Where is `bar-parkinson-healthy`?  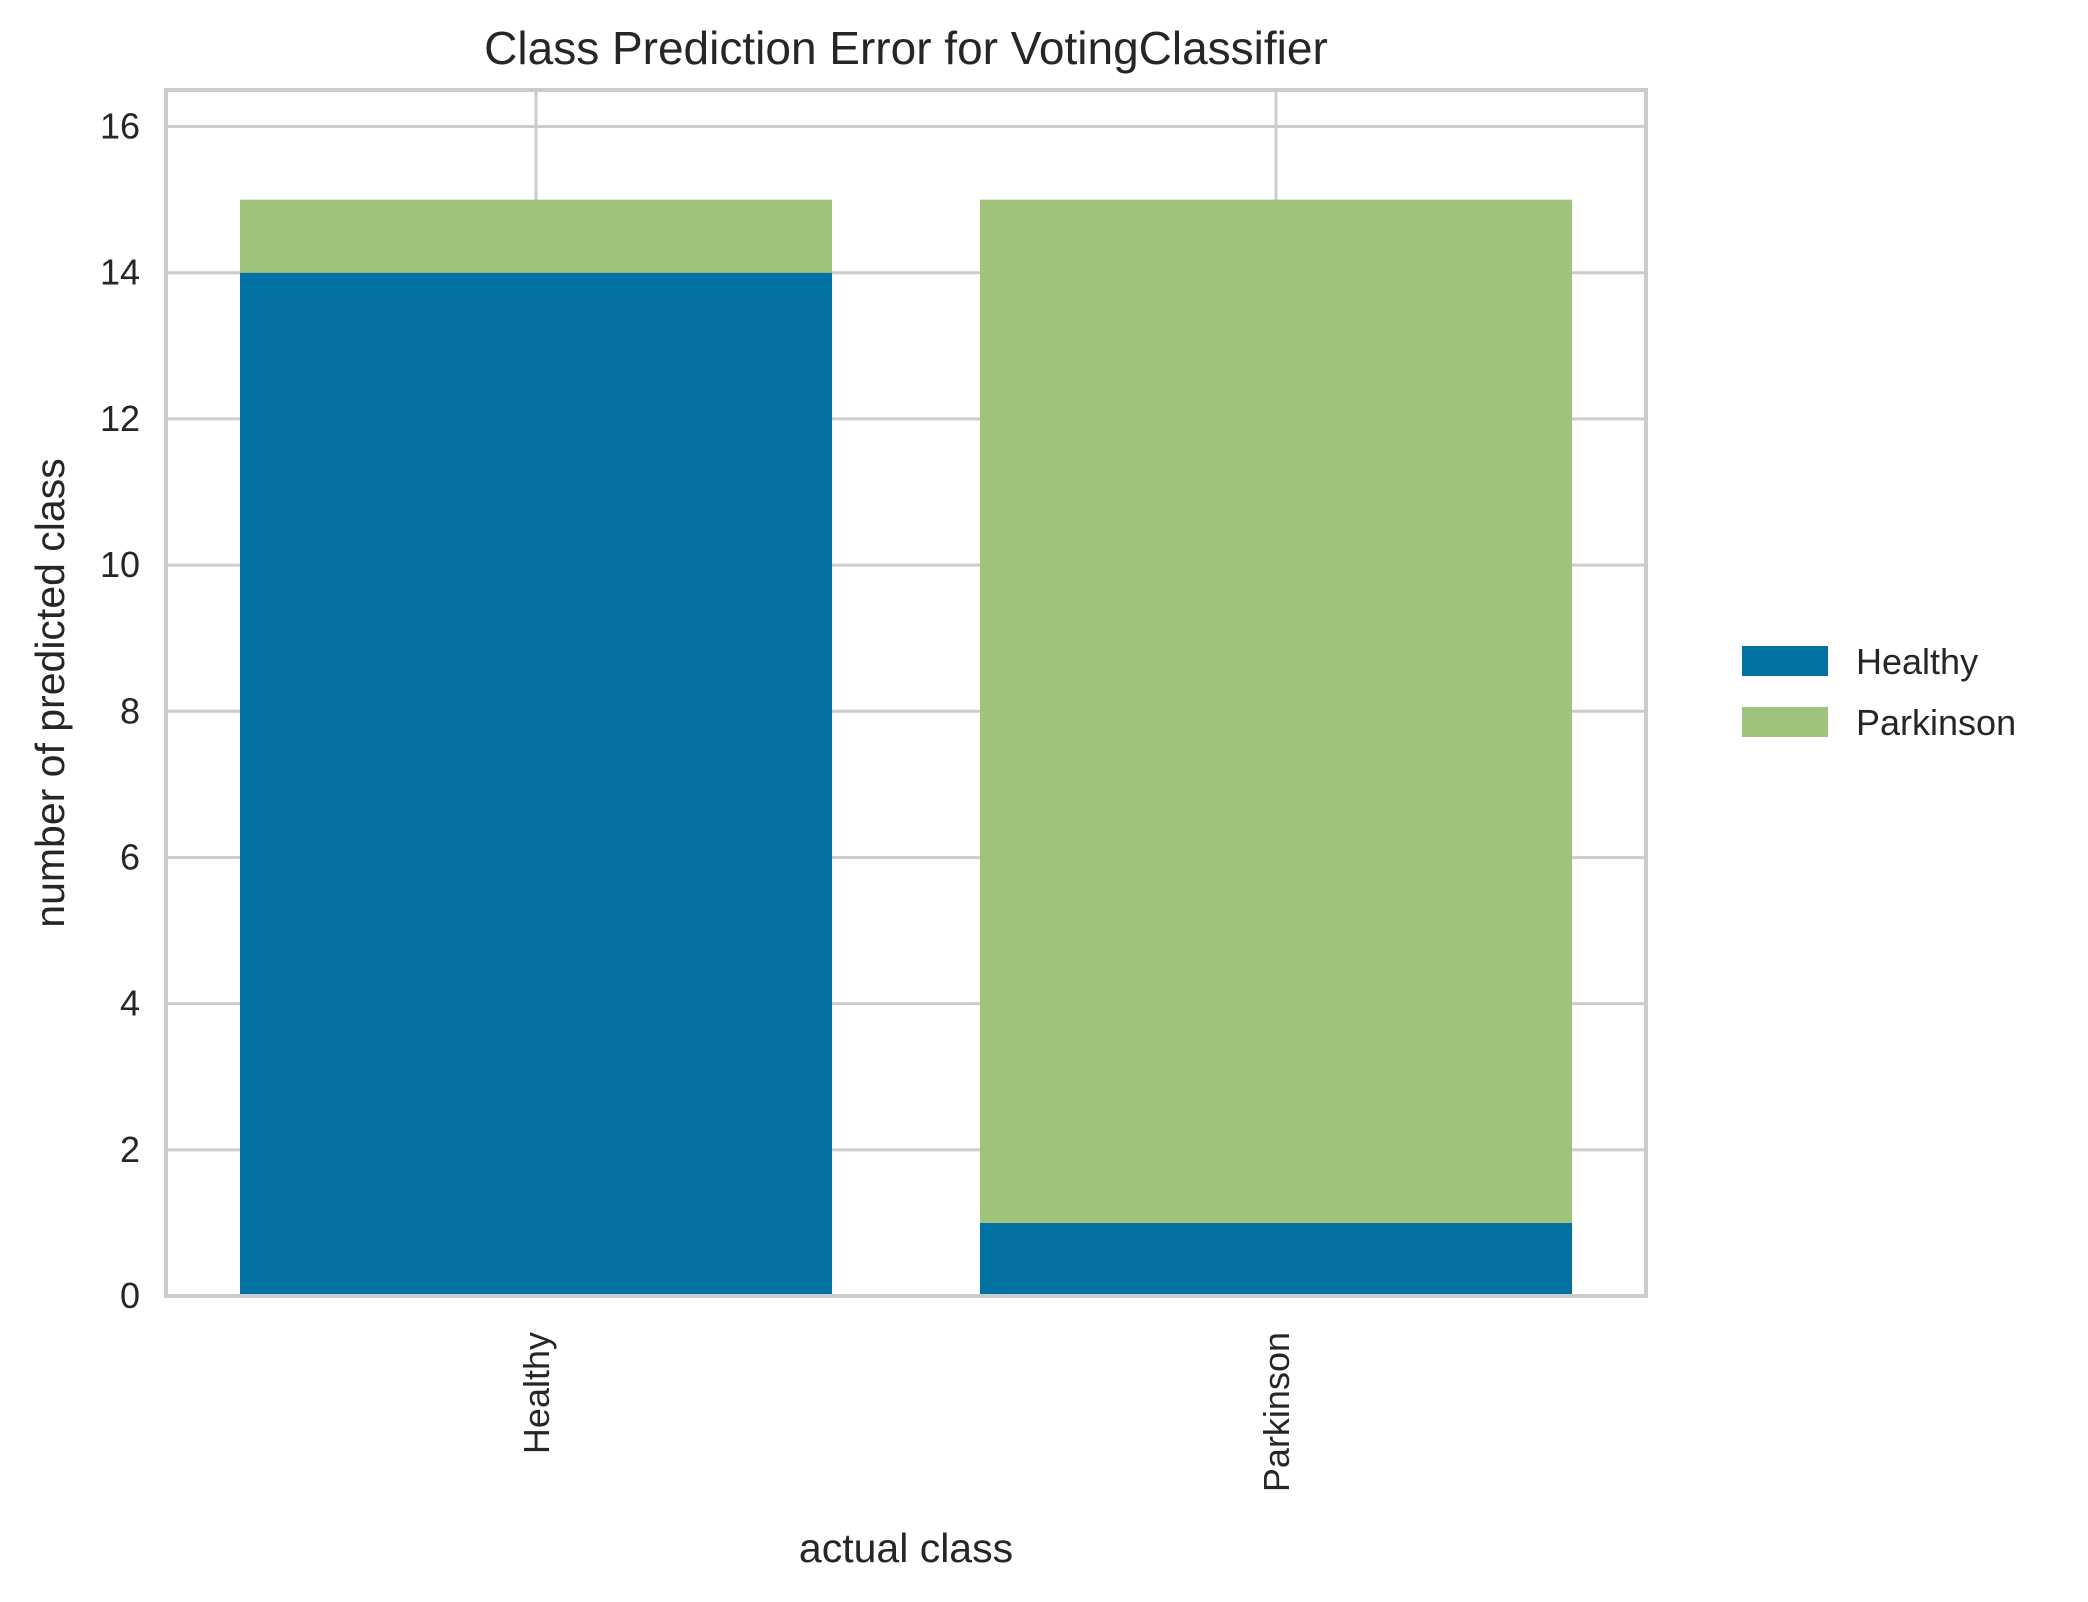
bar-parkinson-healthy is located at coordinates (1276, 1259).